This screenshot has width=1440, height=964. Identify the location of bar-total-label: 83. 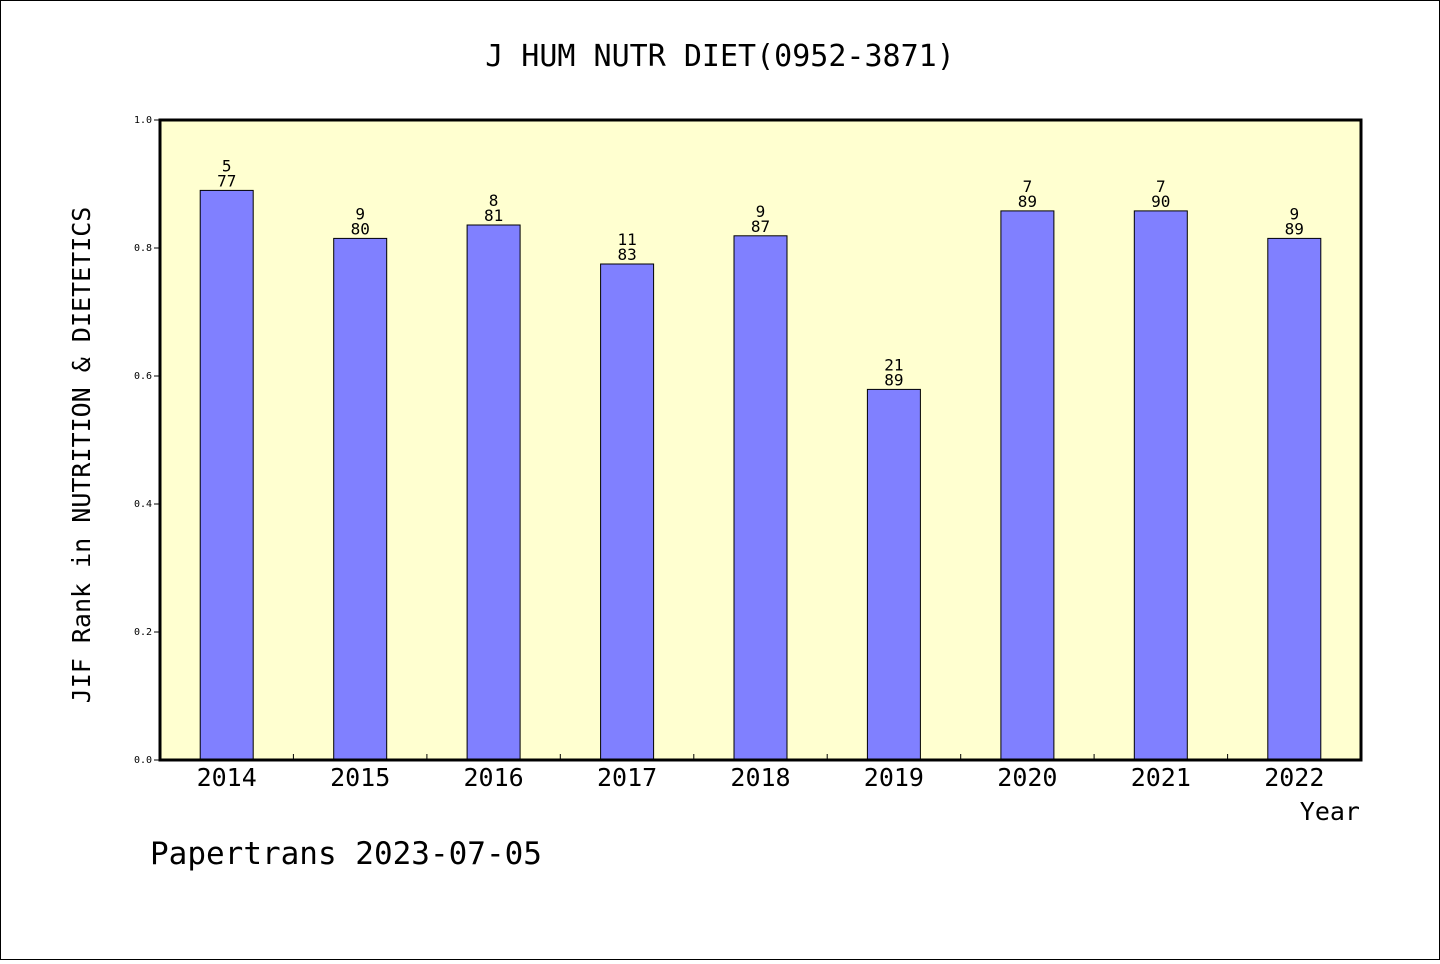
(626, 254).